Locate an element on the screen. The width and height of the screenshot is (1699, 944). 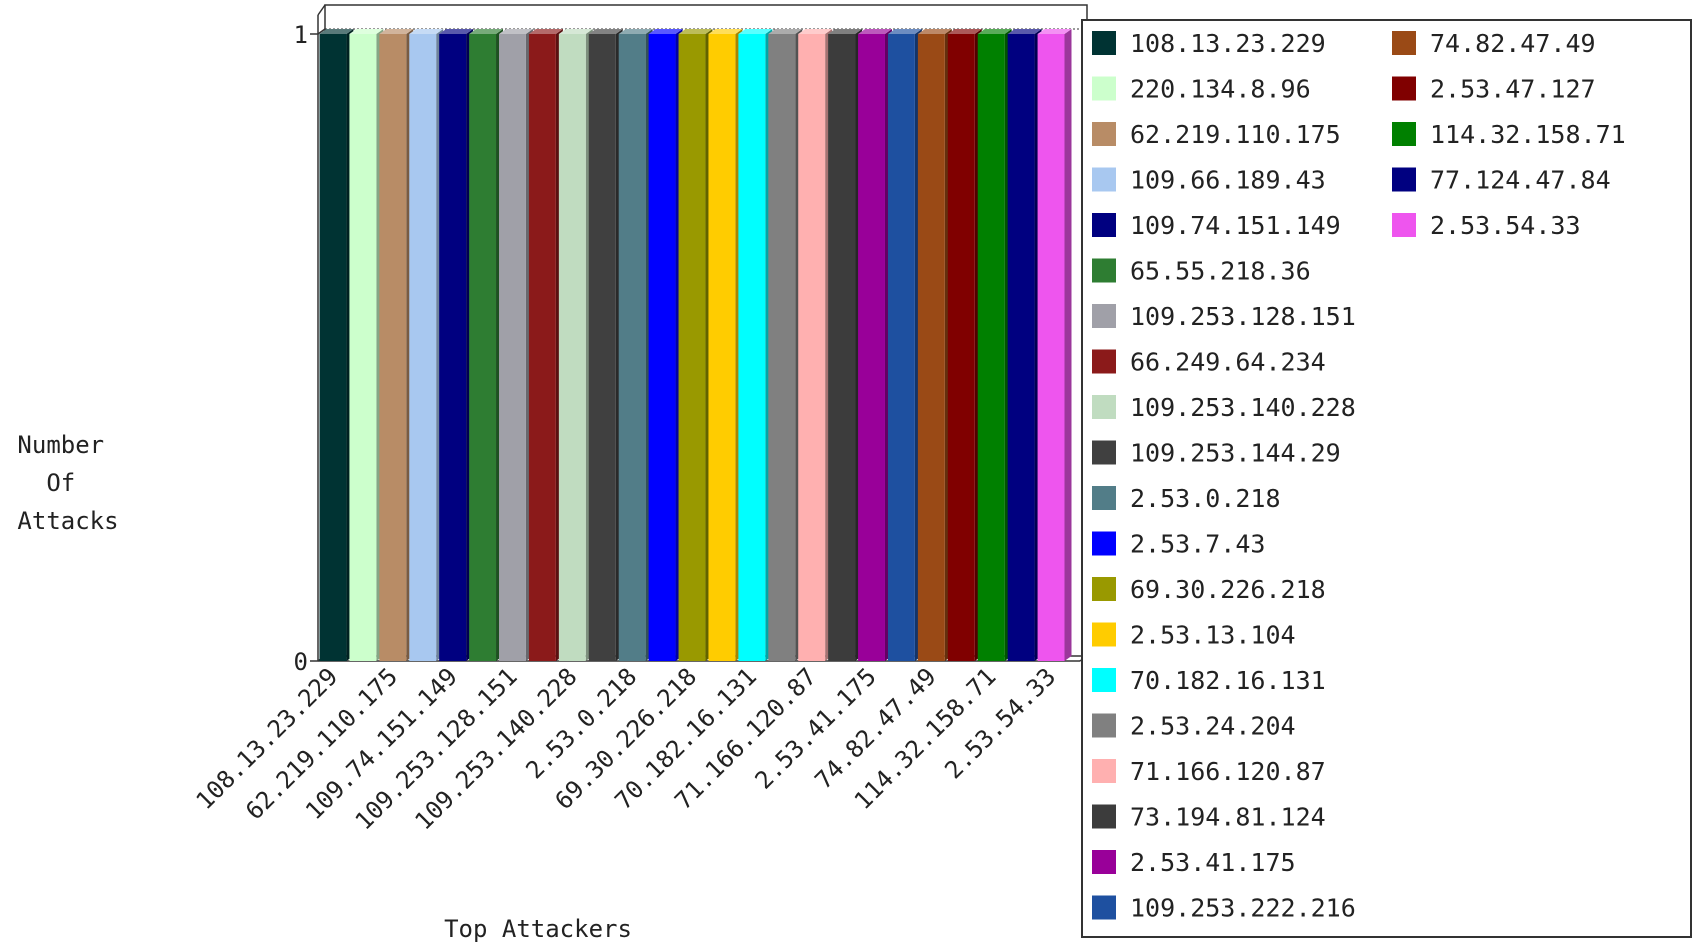
legend-label: 74.82.47.49 is located at coordinates (1513, 43).